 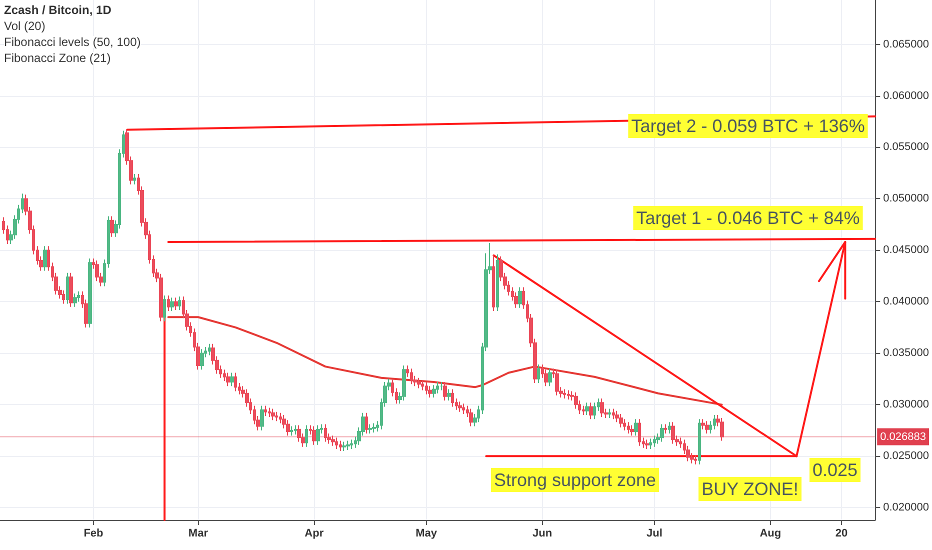 I want to click on y-tick-label: 0.020000, so click(x=906, y=508).